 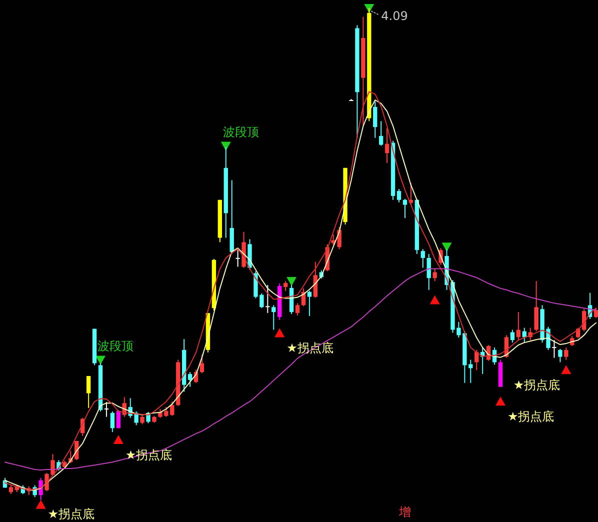 I want to click on series-label: ★拐点底, so click(x=71, y=514).